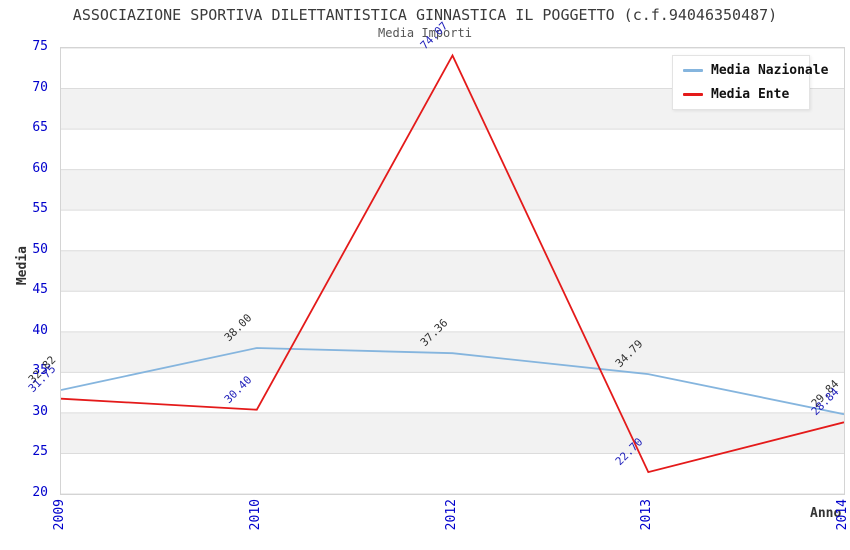 This screenshot has height=550, width=850. I want to click on line-series-nazionale, so click(452, 381).